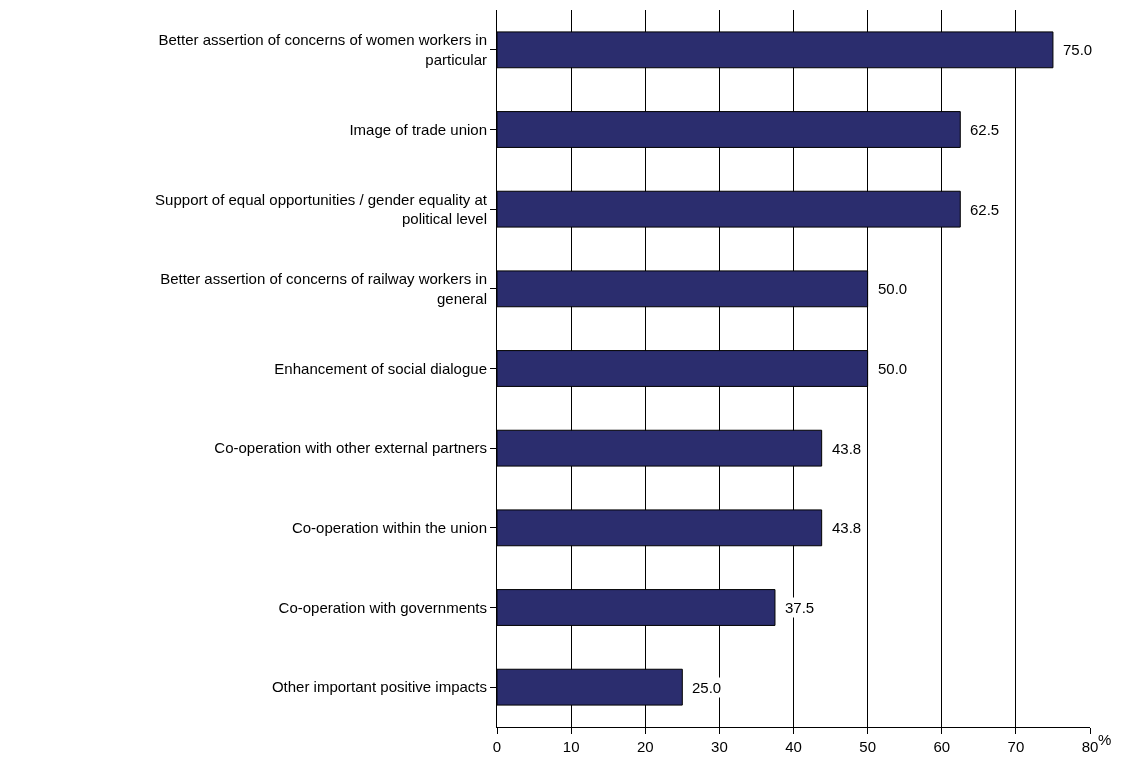 The height and width of the screenshot is (765, 1137). What do you see at coordinates (571, 746) in the screenshot?
I see `x-tick-label: 10` at bounding box center [571, 746].